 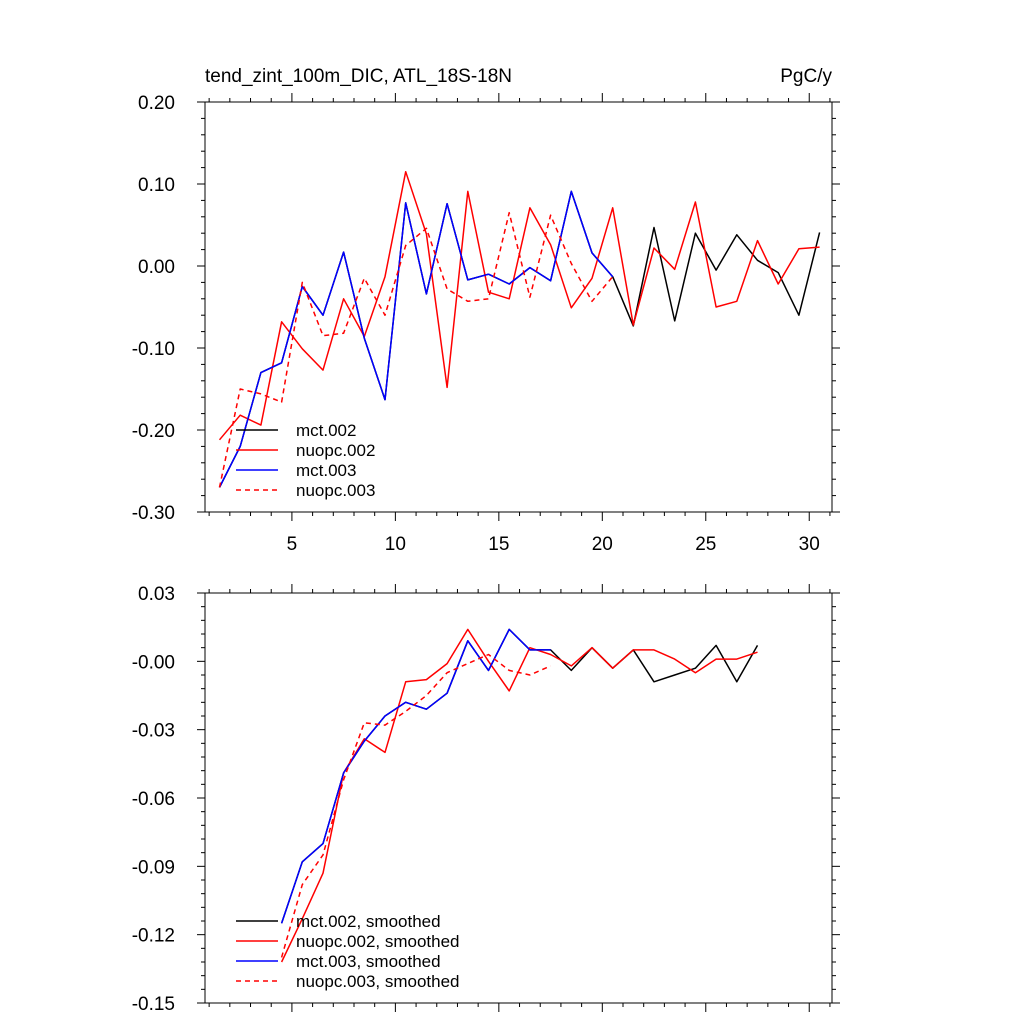 I want to click on x-tick-label: 5, so click(x=292, y=544).